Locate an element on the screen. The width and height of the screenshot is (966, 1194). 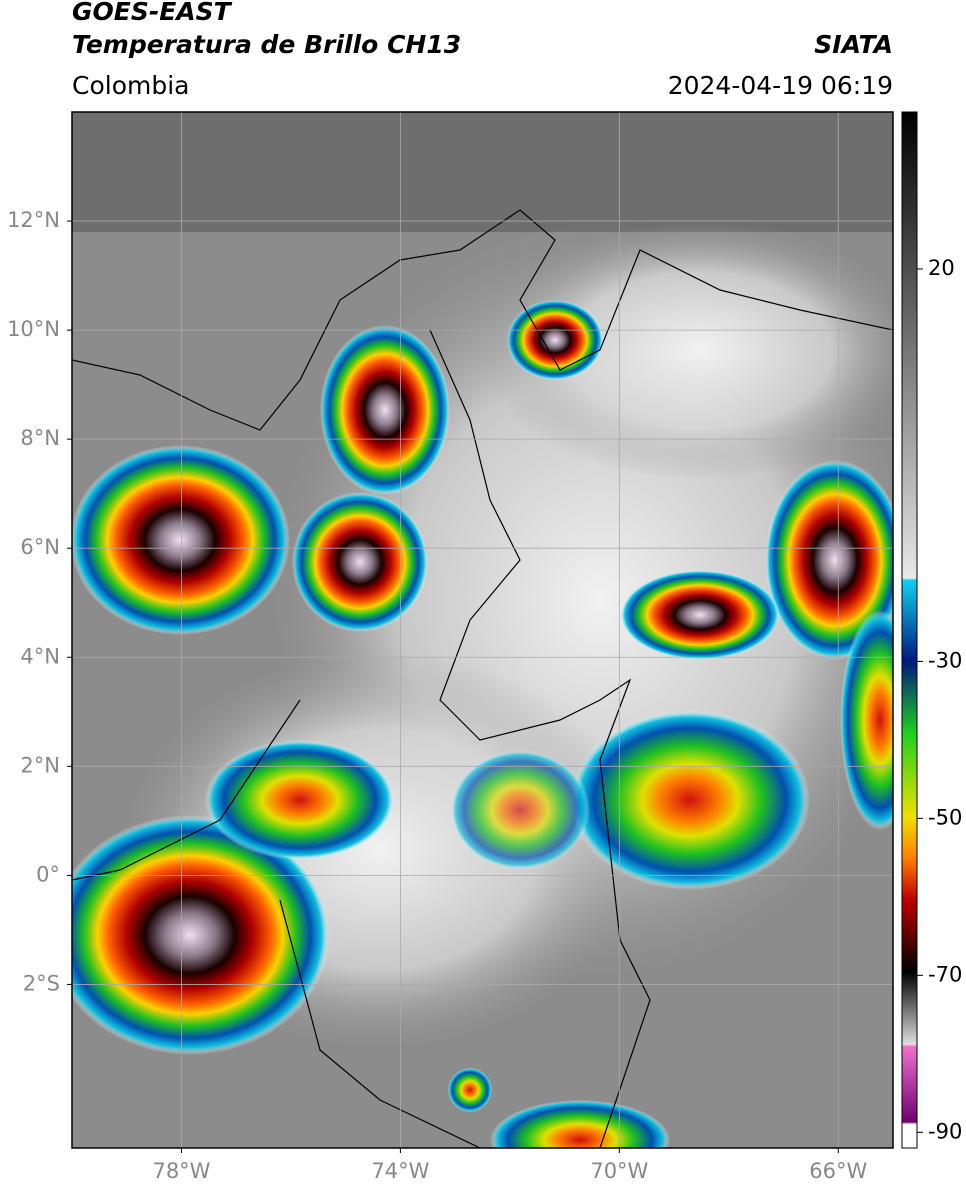
colorbar-label: -50 is located at coordinates (945, 817).